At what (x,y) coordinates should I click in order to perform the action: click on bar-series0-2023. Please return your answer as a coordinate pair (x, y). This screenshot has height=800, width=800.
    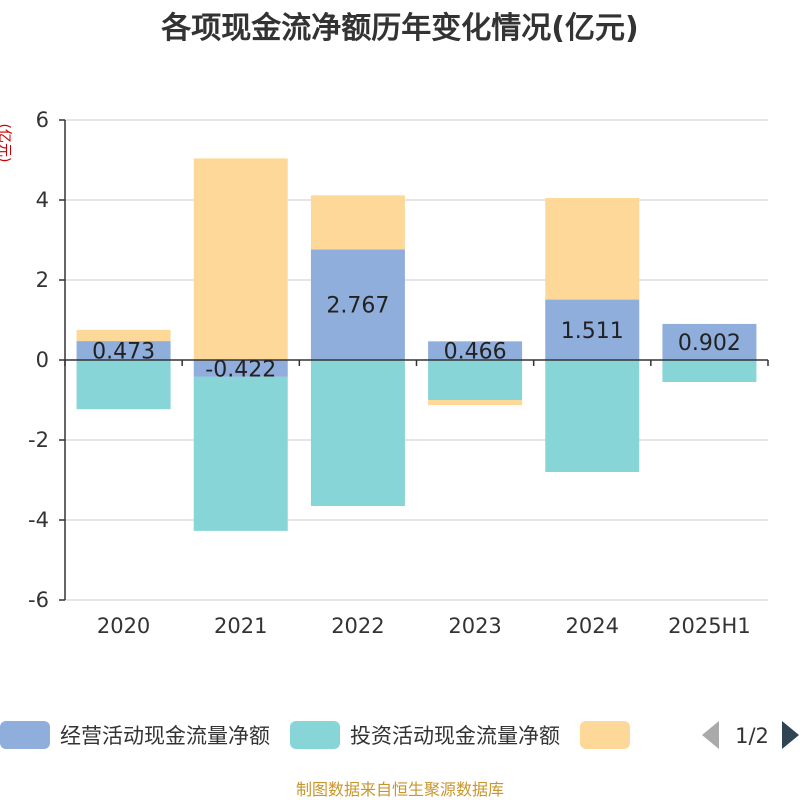
    Looking at the image, I should click on (475, 350).